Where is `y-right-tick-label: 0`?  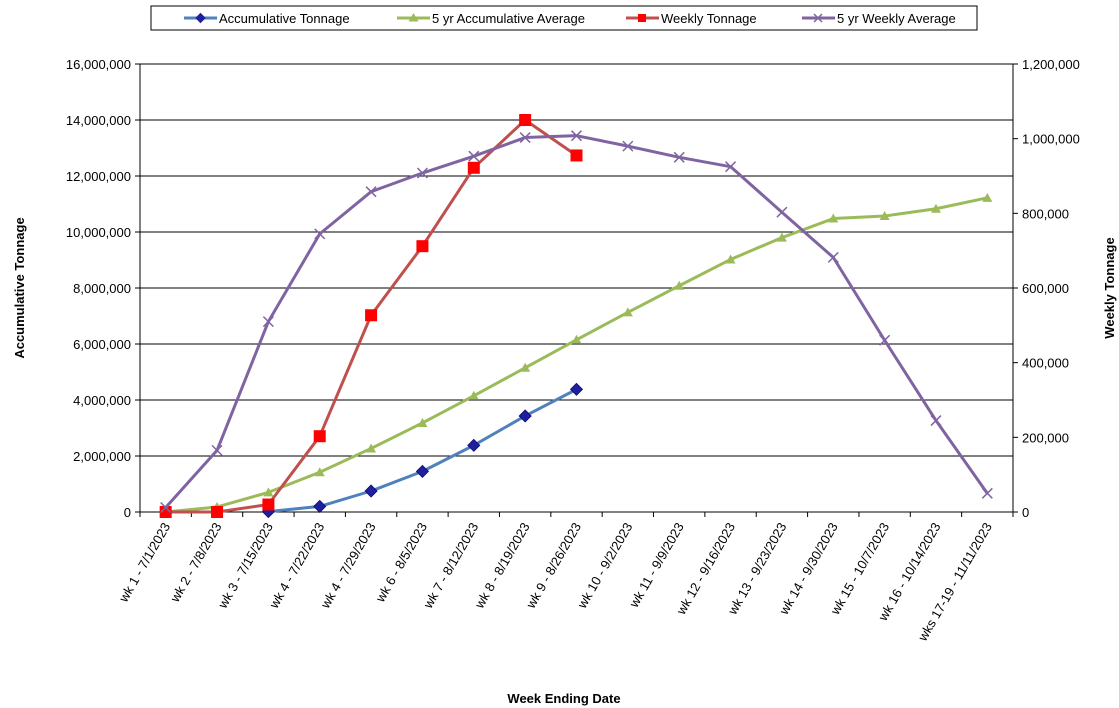 y-right-tick-label: 0 is located at coordinates (1025, 512).